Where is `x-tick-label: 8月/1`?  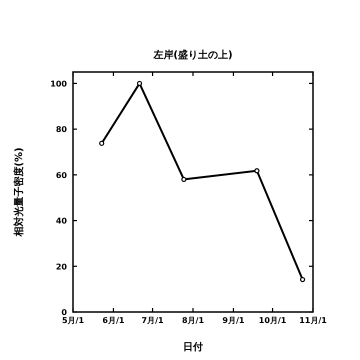
x-tick-label: 8月/1 is located at coordinates (193, 320).